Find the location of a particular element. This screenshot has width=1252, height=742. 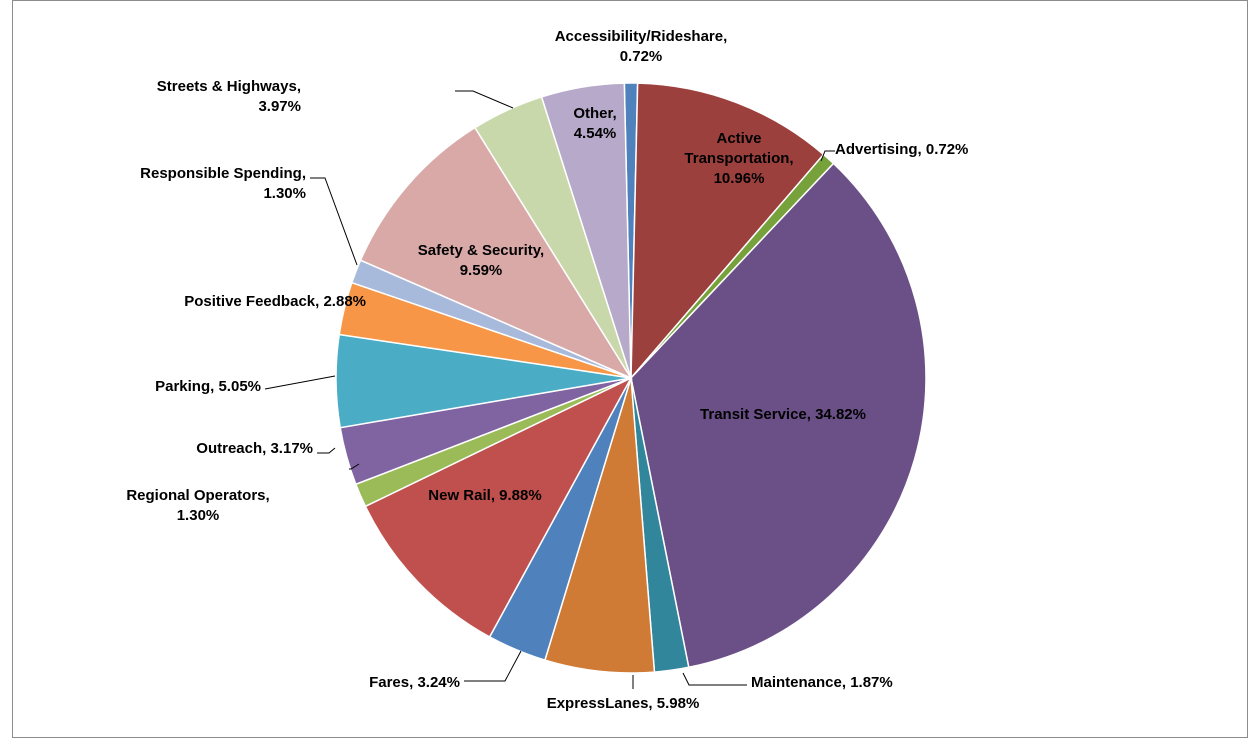

data-label-line: 9.59% is located at coordinates (481, 270).